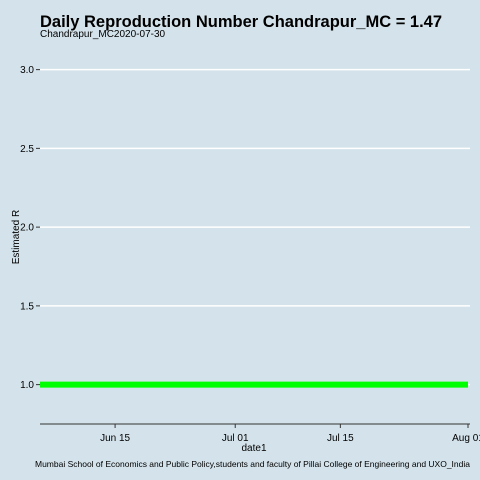 The height and width of the screenshot is (480, 480). I want to click on y-tick-label: 2.5, so click(27, 149).